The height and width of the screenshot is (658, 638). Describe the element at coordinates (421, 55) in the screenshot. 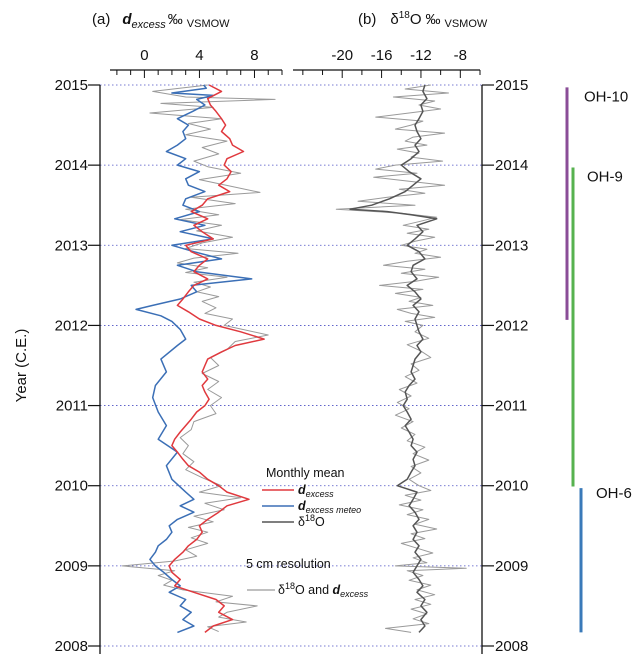

I see `panel-b-tick-label: -12` at that location.